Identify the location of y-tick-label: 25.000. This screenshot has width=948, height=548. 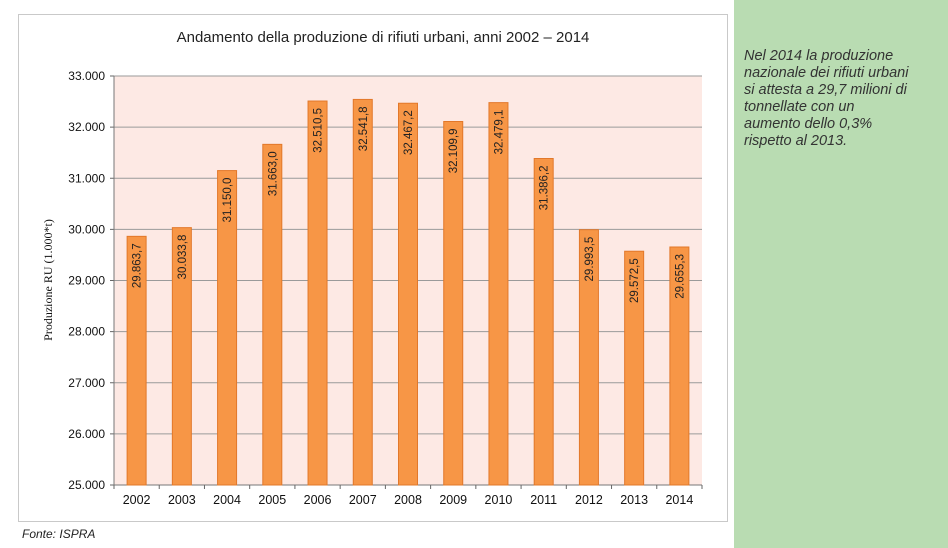
(86, 485).